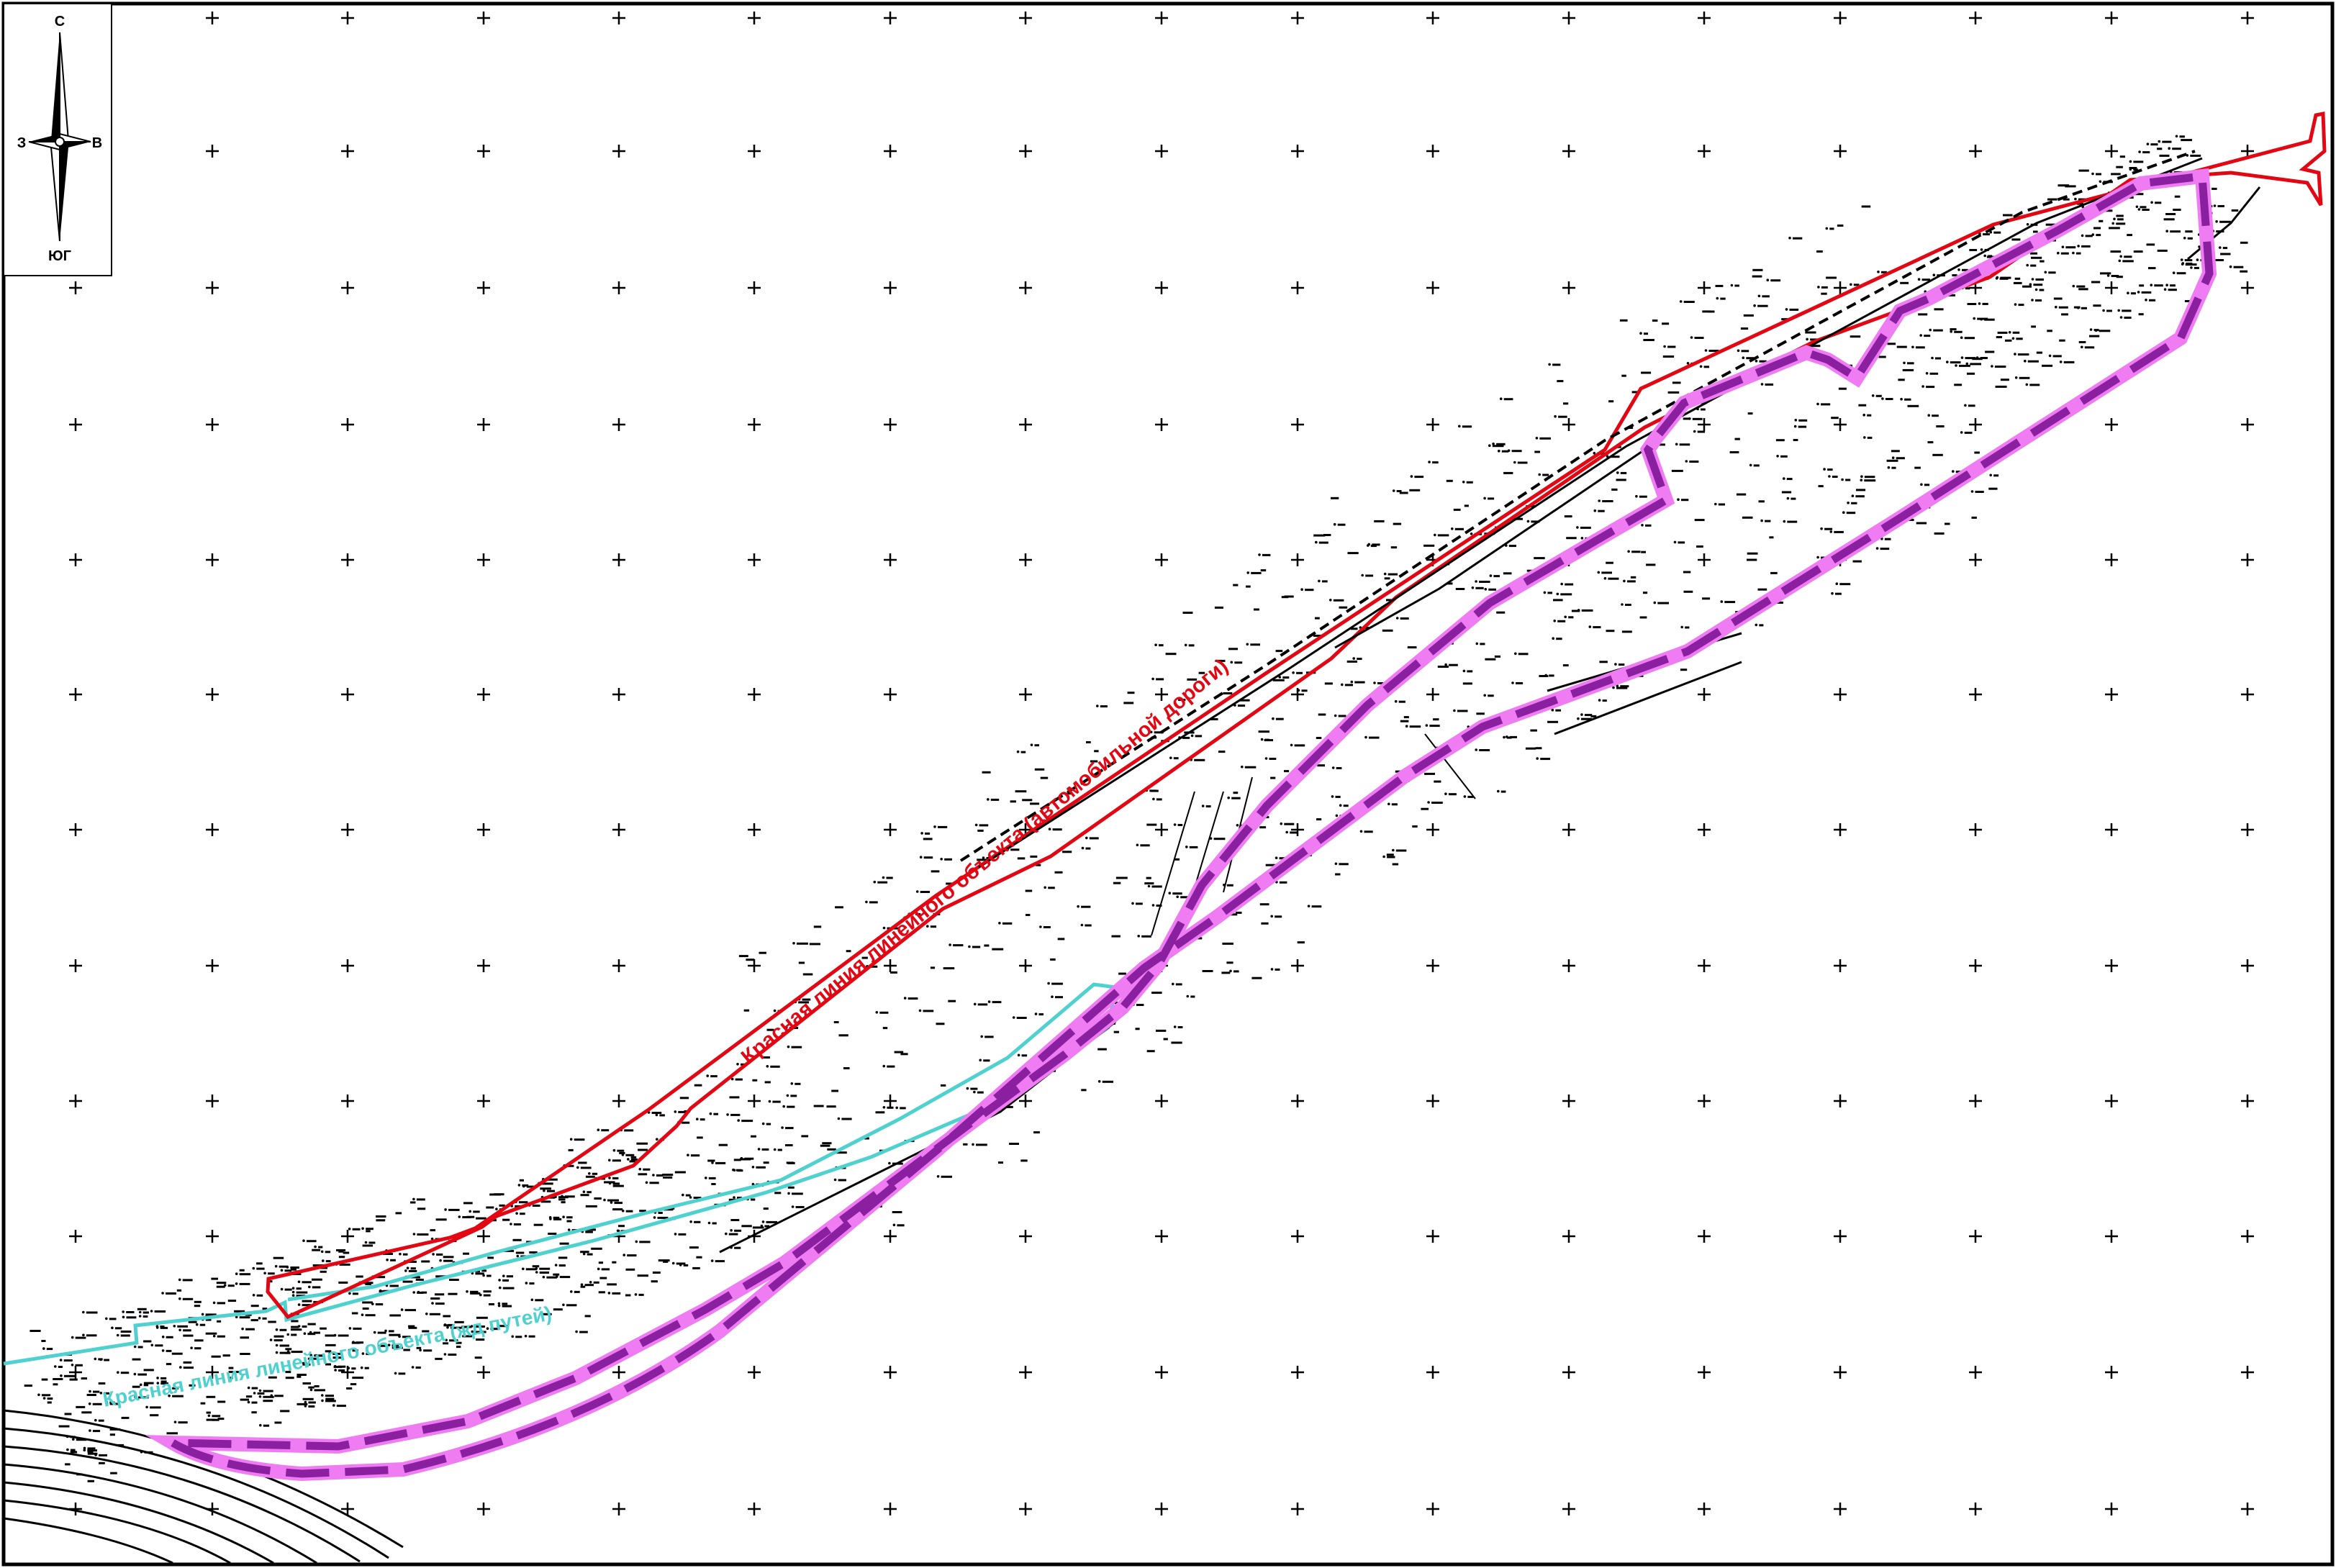  Describe the element at coordinates (60, 256) in the screenshot. I see `compass-south-label: ЮГ` at that location.